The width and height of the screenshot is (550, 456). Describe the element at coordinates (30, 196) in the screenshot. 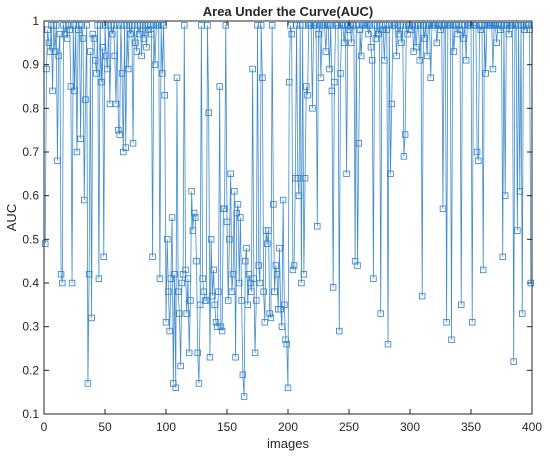

I see `y-tick-label: 0.6` at that location.